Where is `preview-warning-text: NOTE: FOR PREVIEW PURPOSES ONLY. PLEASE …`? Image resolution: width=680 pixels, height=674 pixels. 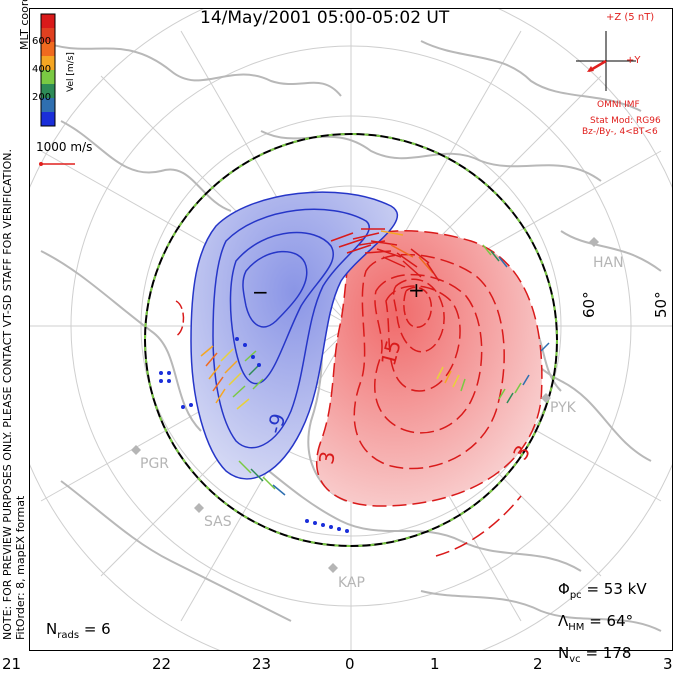
preview-warning-text: NOTE: FOR PREVIEW PURPOSES ONLY. PLEASE … is located at coordinates (7, 394).